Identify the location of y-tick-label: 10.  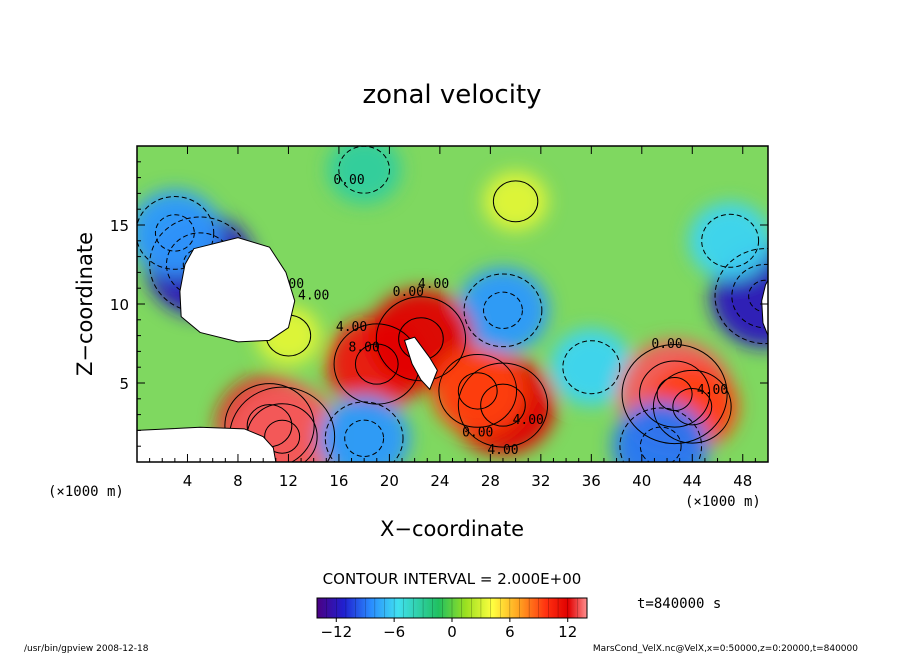
(119, 305).